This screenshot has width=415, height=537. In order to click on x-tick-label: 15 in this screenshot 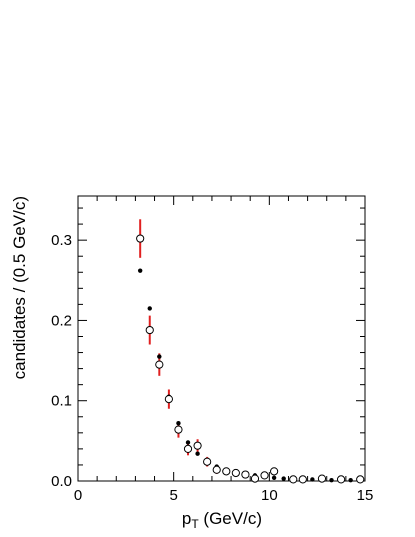, I will do `click(365, 495)`.